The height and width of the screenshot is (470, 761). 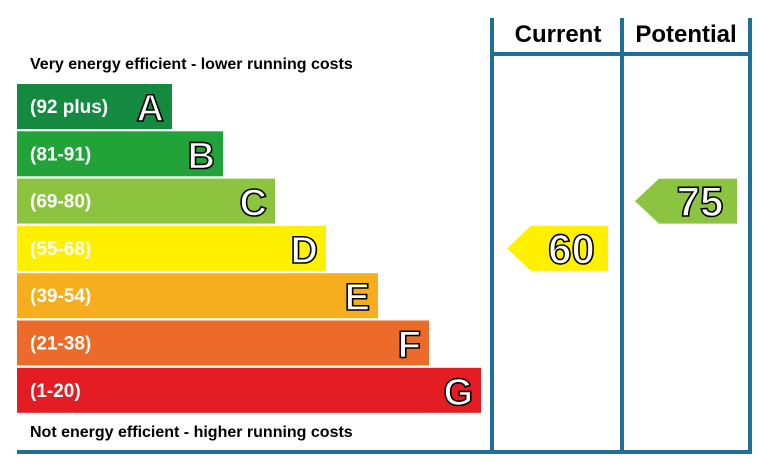 I want to click on band-f: (21-38) F, so click(x=223, y=343).